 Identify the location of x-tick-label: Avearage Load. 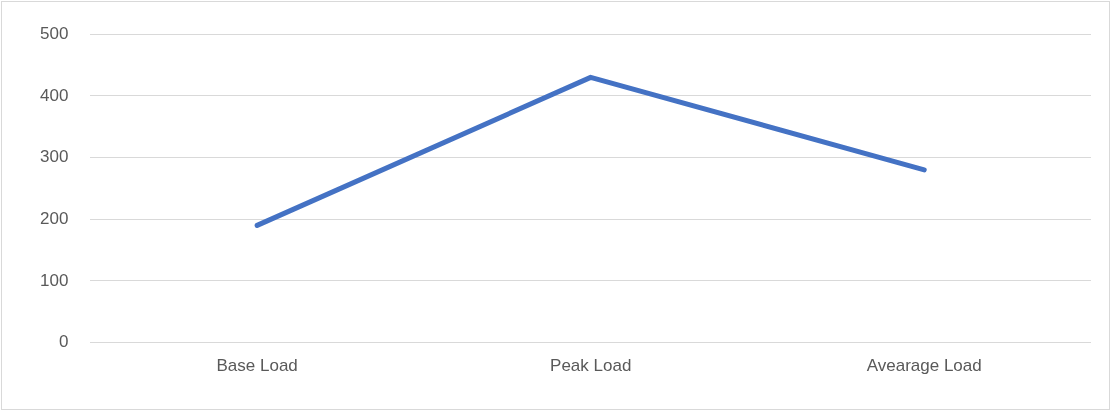
(924, 366).